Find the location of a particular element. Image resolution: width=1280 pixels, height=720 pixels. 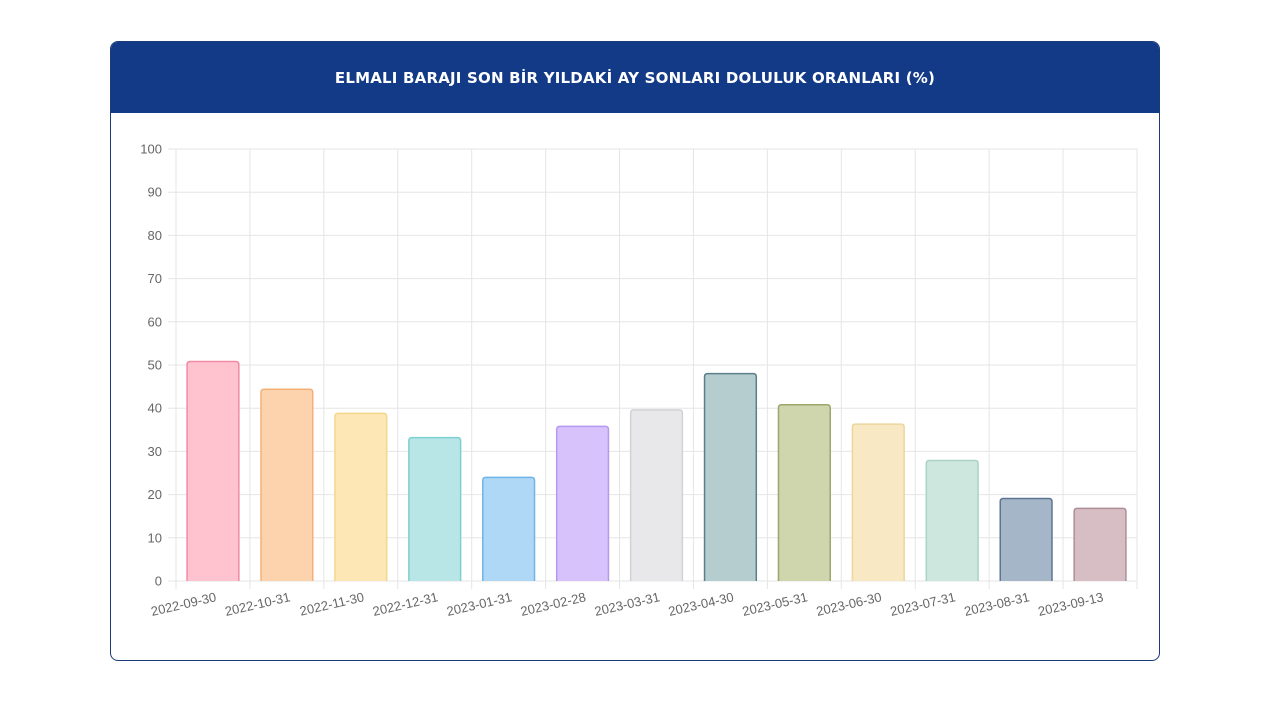

y-tick-label: 10 is located at coordinates (155, 537).